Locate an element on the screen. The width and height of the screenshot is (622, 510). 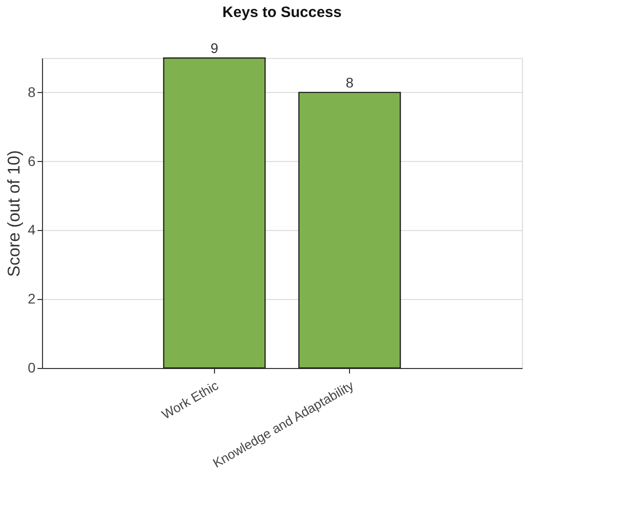
y-axis-title: Score (out of 10) is located at coordinates (14, 213).